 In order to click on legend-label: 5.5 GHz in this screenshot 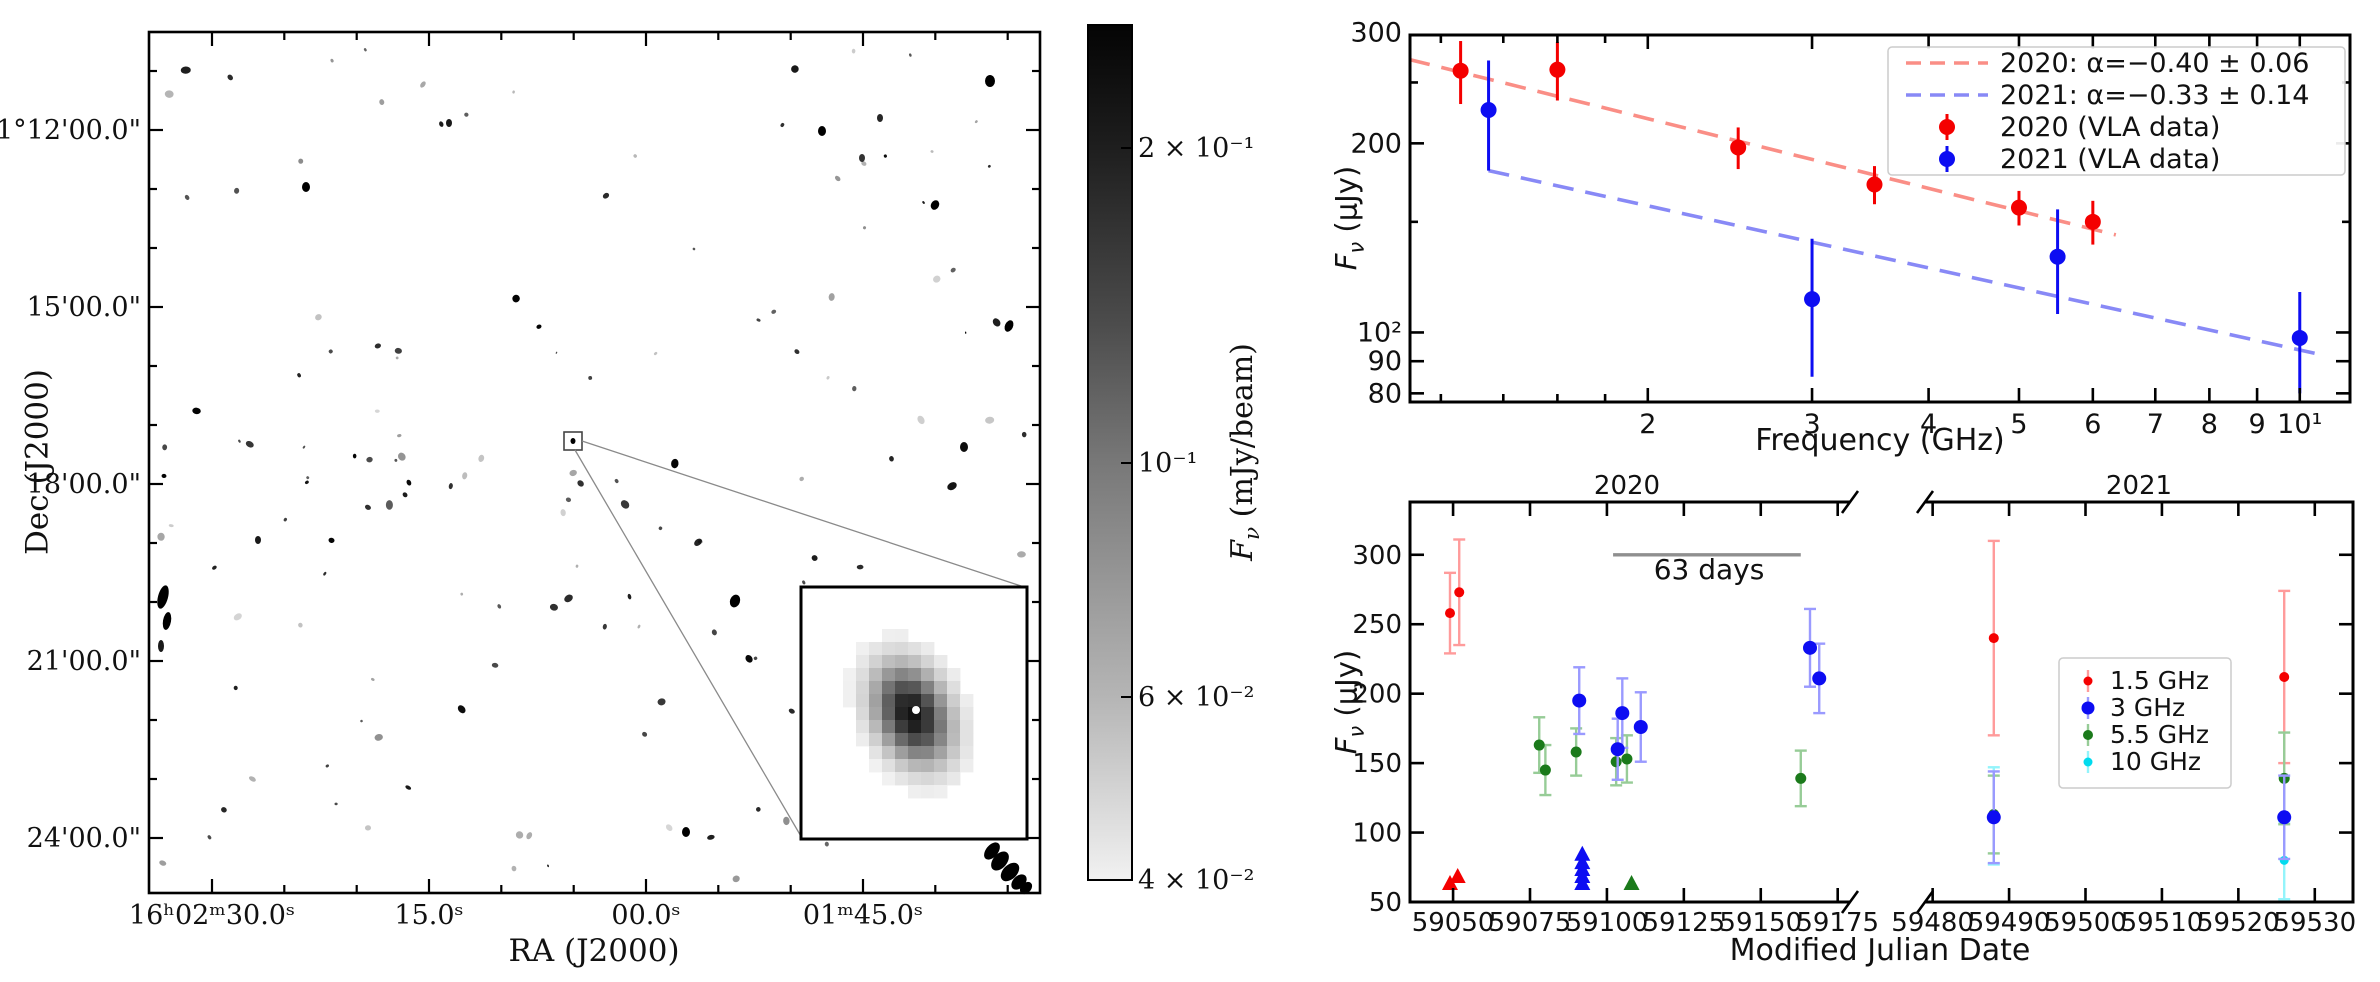, I will do `click(2159, 734)`.